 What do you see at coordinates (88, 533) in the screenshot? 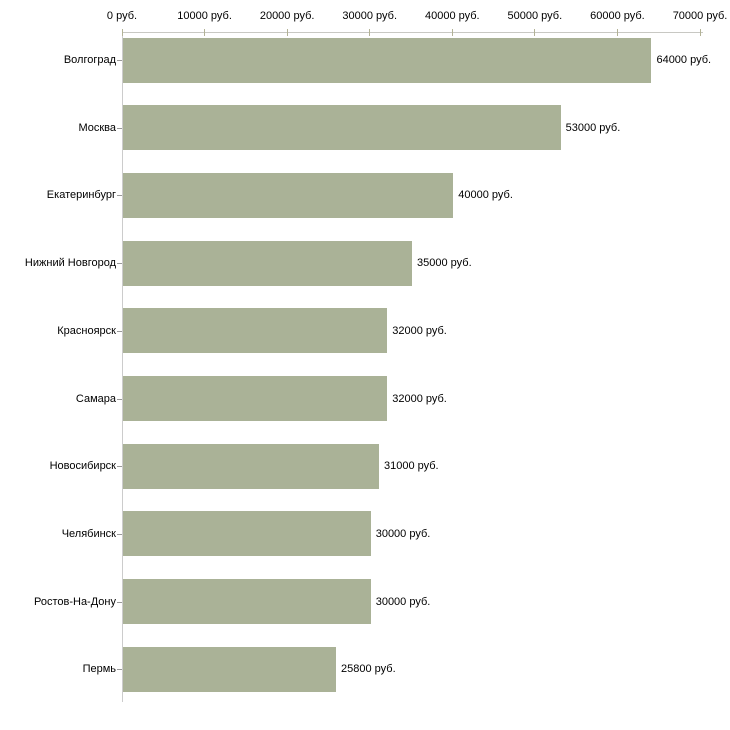
I see `category-label: Челябинск` at bounding box center [88, 533].